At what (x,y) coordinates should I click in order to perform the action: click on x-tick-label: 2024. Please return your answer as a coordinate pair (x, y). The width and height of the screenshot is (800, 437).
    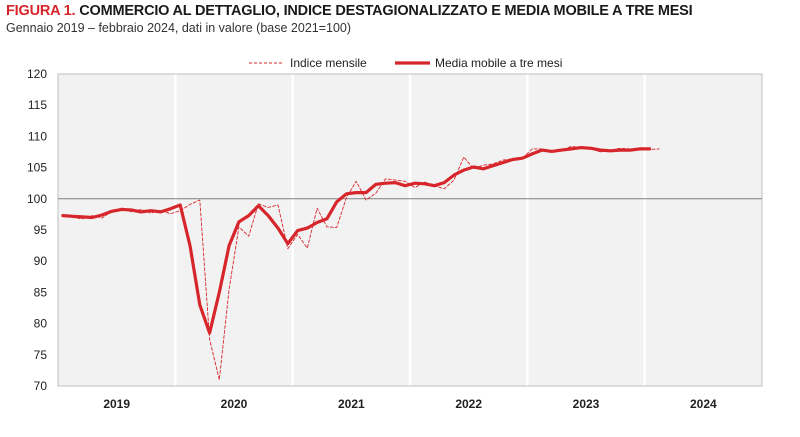
    Looking at the image, I should click on (703, 404).